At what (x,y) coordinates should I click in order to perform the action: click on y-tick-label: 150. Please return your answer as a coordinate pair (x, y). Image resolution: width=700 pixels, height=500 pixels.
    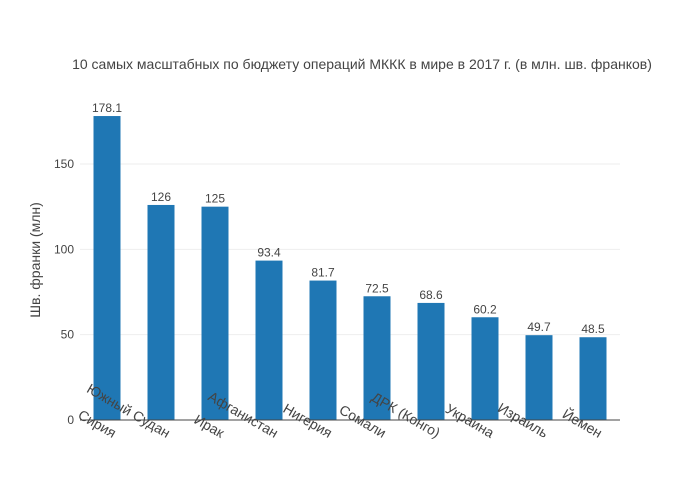
    Looking at the image, I should click on (64, 164).